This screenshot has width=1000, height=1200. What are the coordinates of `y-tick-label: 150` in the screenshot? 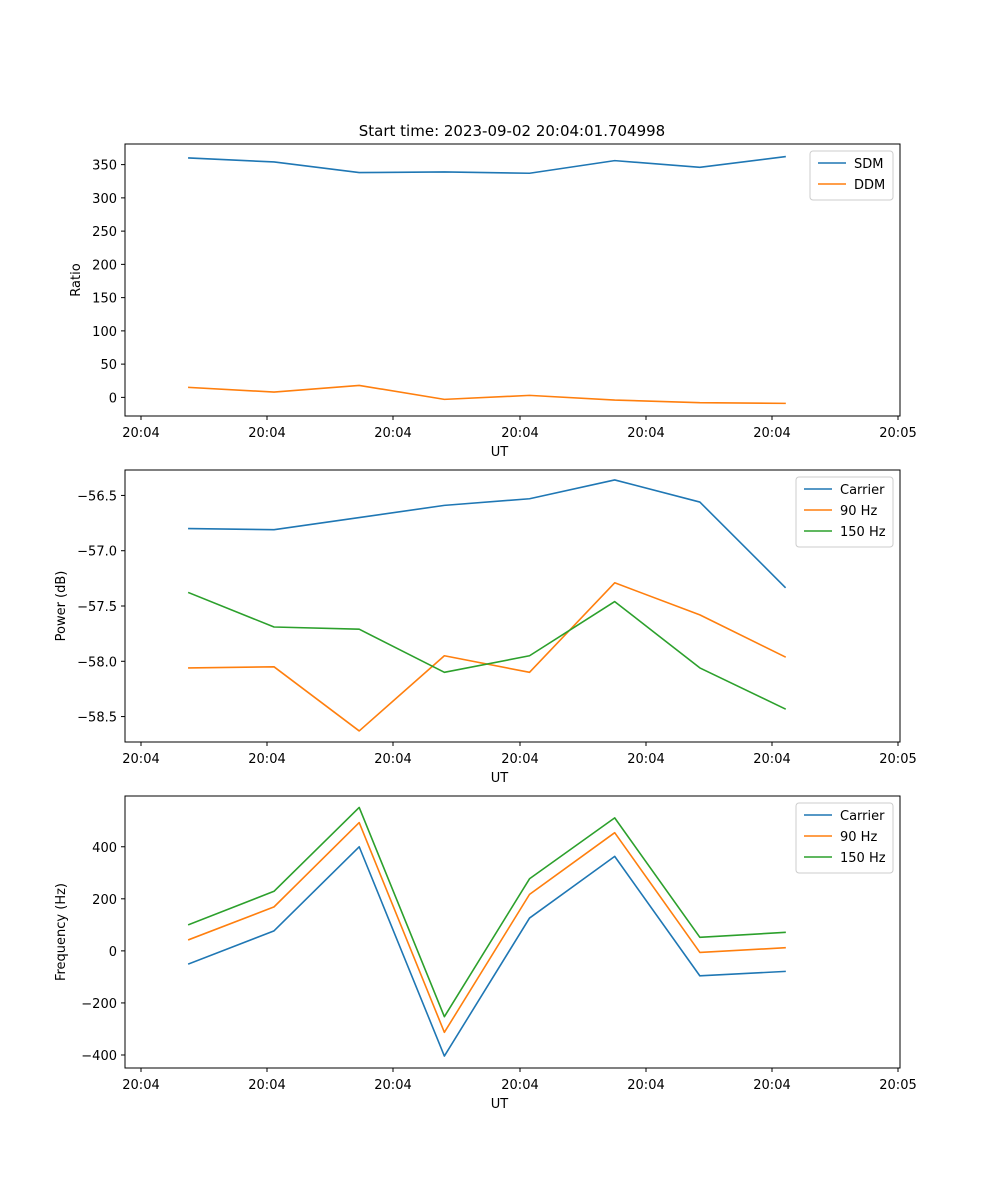 It's located at (104, 299).